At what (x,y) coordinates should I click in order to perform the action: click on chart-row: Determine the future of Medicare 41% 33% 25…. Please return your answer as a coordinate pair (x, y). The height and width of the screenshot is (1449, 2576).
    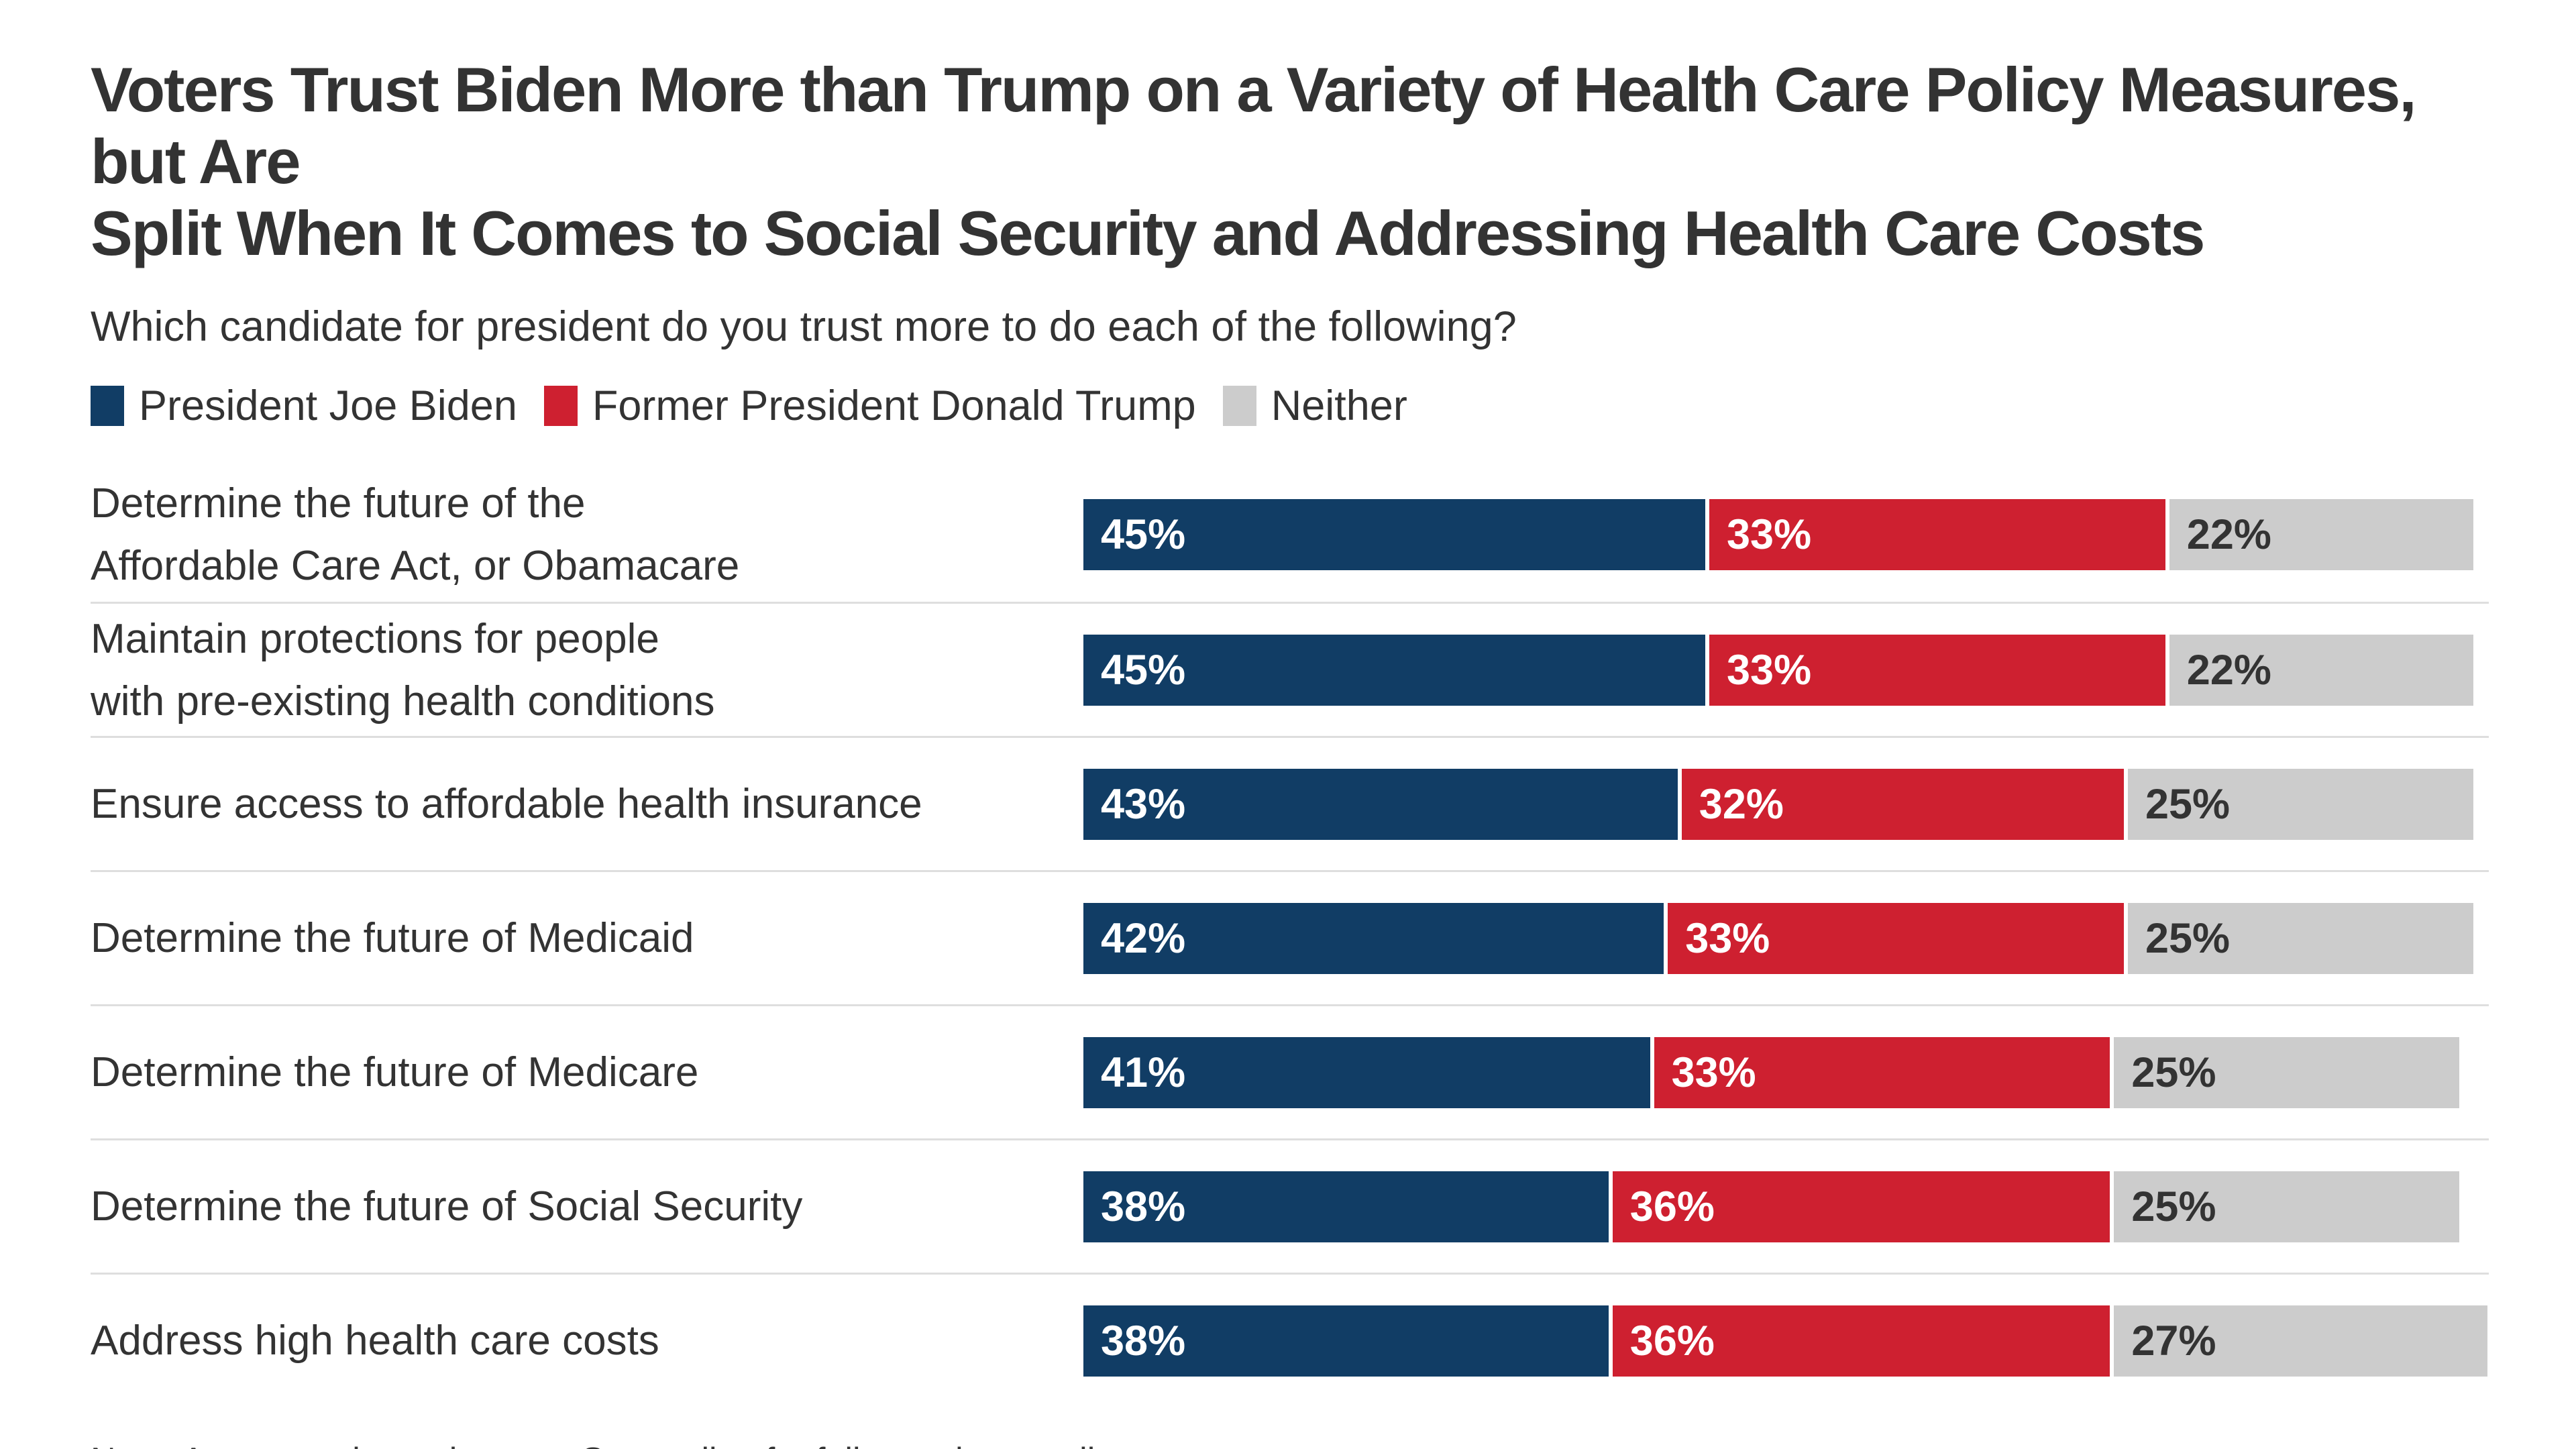
    Looking at the image, I should click on (1290, 1071).